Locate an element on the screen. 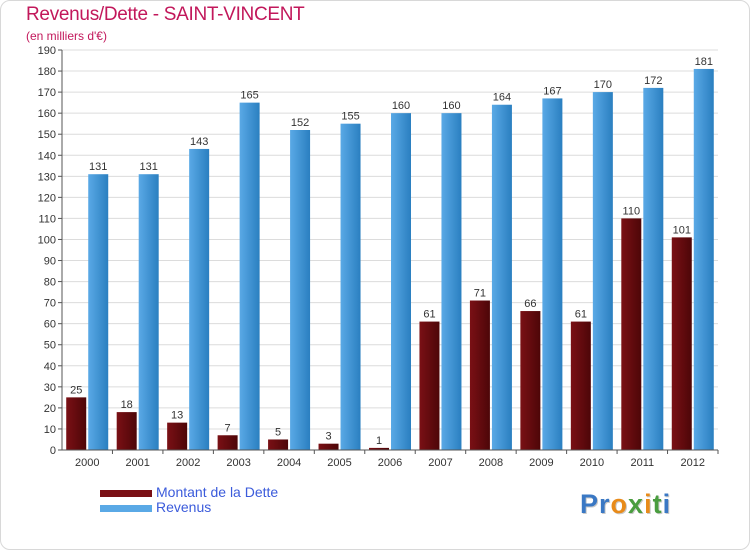 Image resolution: width=750 pixels, height=550 pixels. debt-value-label: 1 is located at coordinates (379, 441).